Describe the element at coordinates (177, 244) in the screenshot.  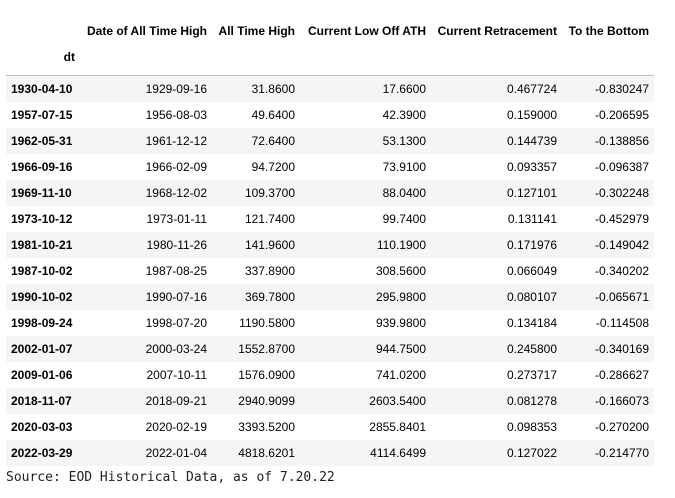
I see `date-of-ath-cell: 1980-11-26` at that location.